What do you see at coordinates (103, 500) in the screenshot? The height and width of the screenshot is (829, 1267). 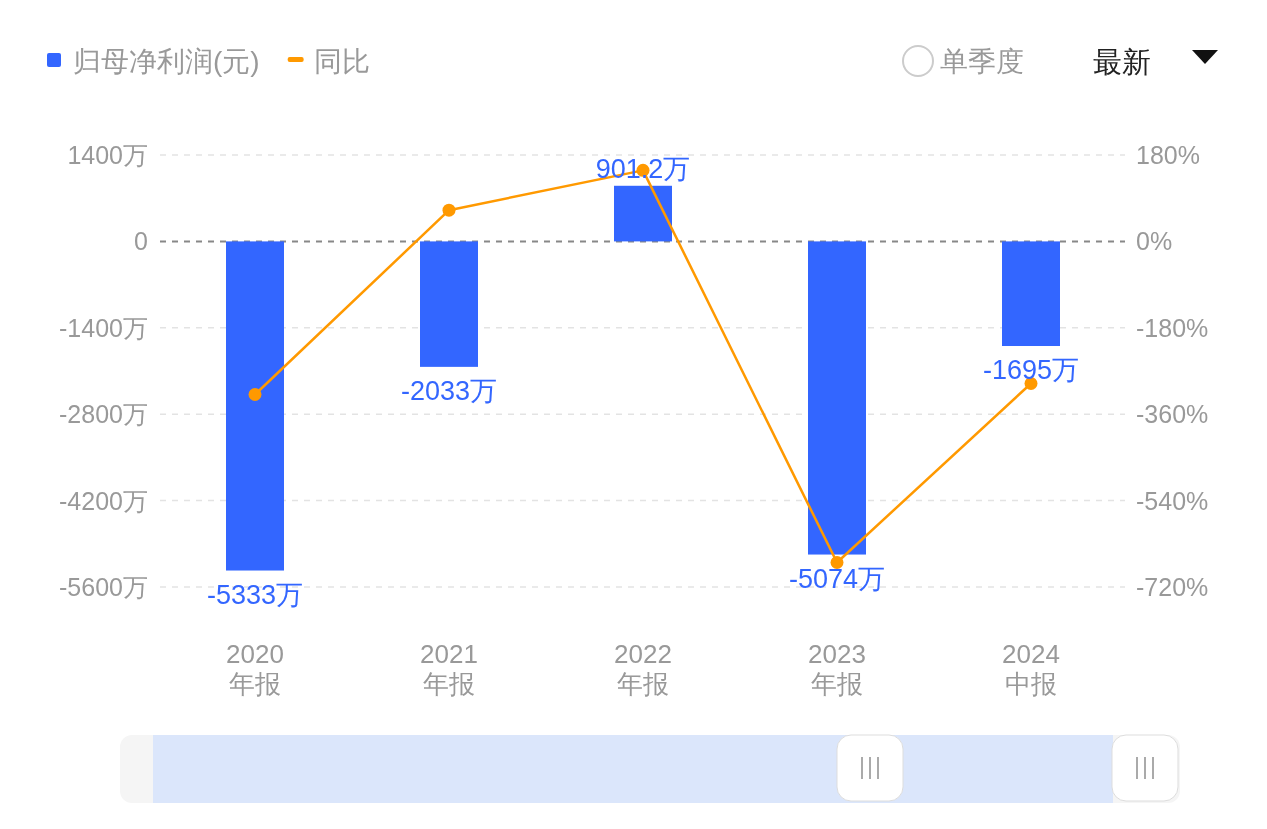 I see `y-tick-label: -4200万` at bounding box center [103, 500].